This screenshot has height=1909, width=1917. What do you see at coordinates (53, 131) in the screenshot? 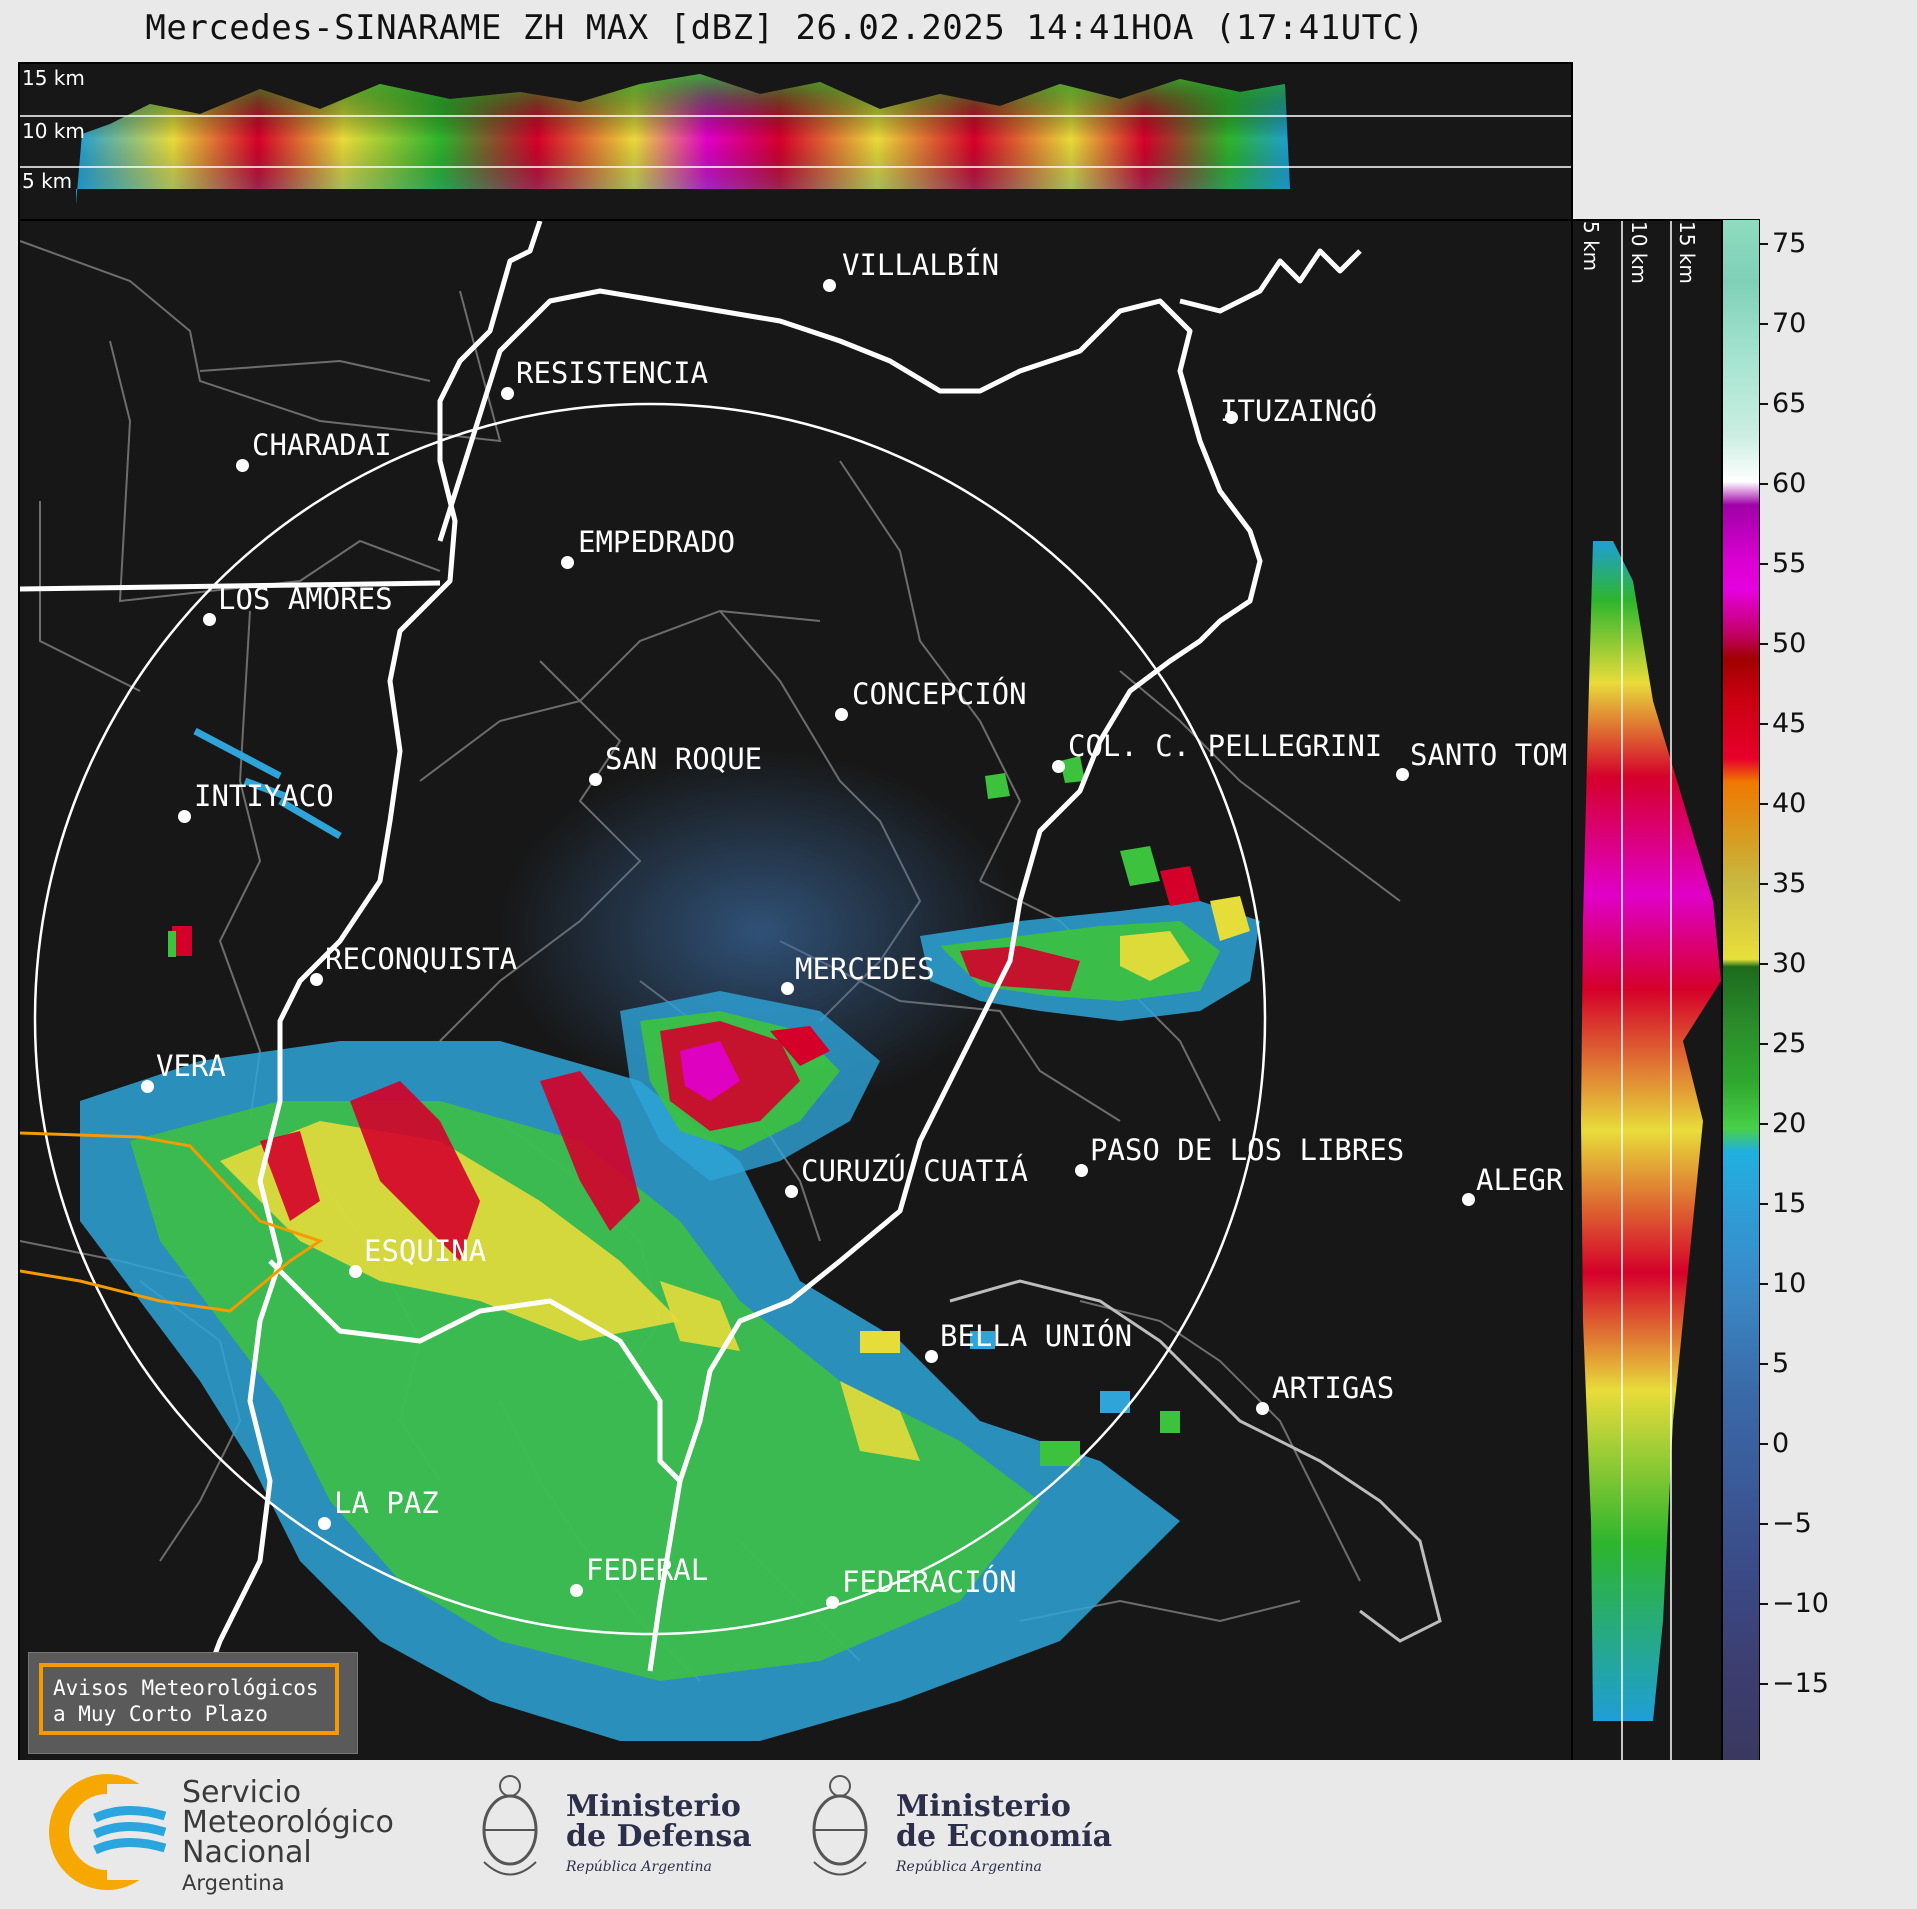
I see `height-label-10km: 10 km` at bounding box center [53, 131].